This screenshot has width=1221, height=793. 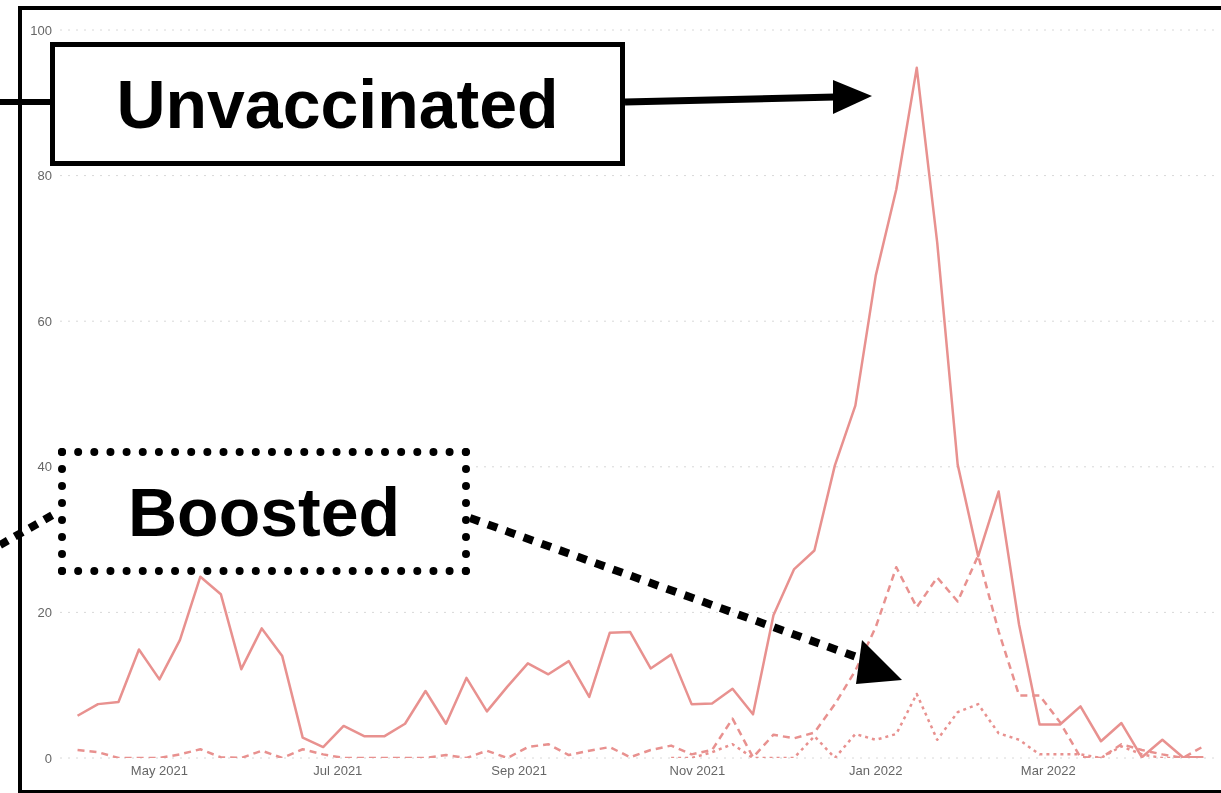 What do you see at coordinates (44, 176) in the screenshot?
I see `y-tick-label: 80` at bounding box center [44, 176].